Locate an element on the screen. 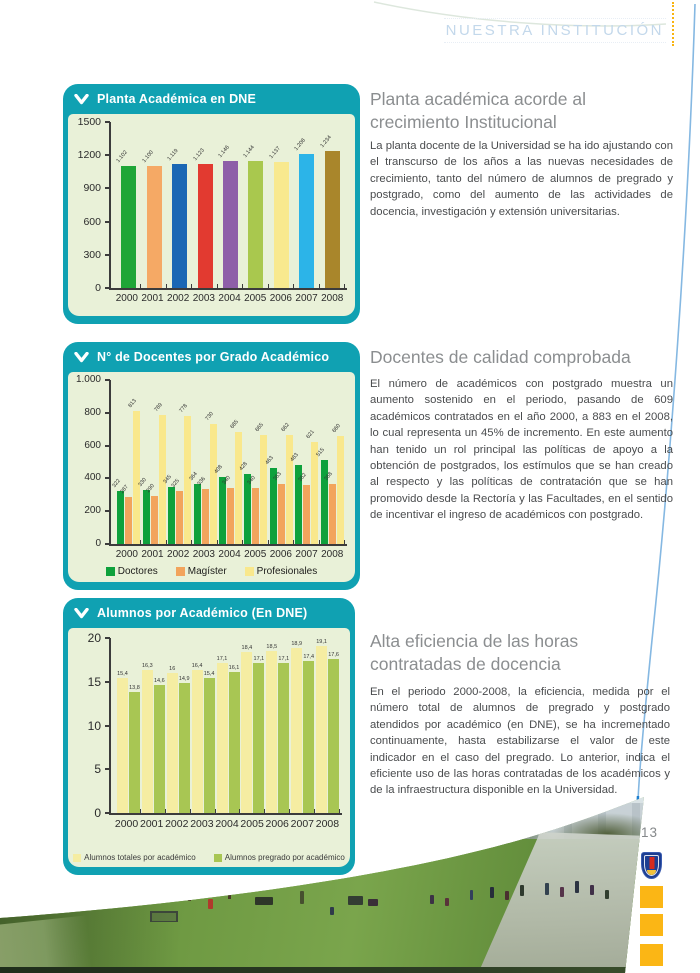  legend-label: Doctores is located at coordinates (137, 571).